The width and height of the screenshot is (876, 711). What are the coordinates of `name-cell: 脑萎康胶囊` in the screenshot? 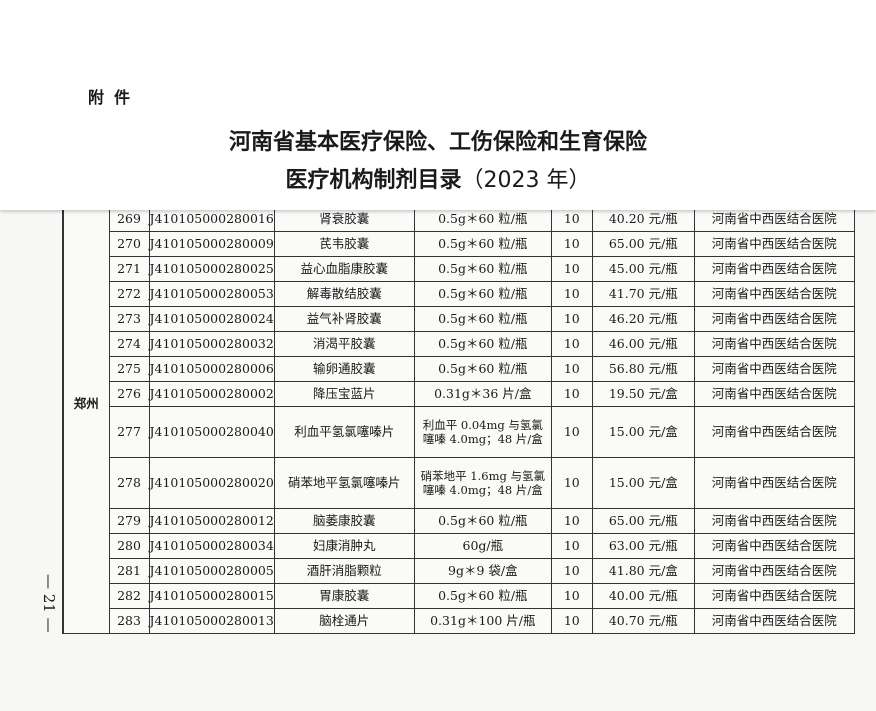 It's located at (344, 521).